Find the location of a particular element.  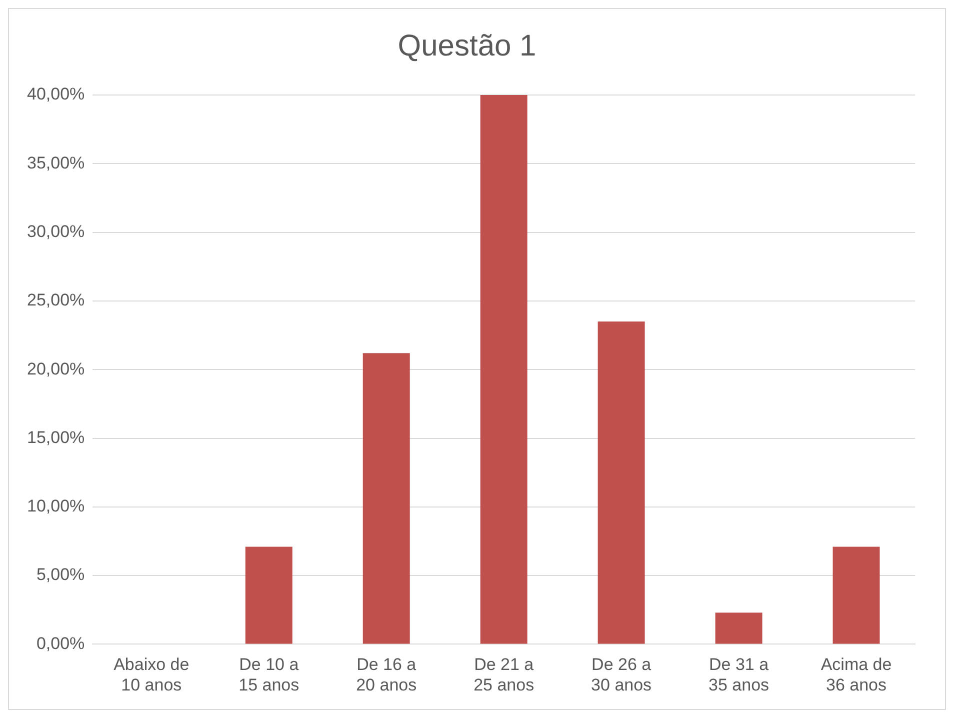

x-tick-label: Acima de 36 anos is located at coordinates (856, 674).